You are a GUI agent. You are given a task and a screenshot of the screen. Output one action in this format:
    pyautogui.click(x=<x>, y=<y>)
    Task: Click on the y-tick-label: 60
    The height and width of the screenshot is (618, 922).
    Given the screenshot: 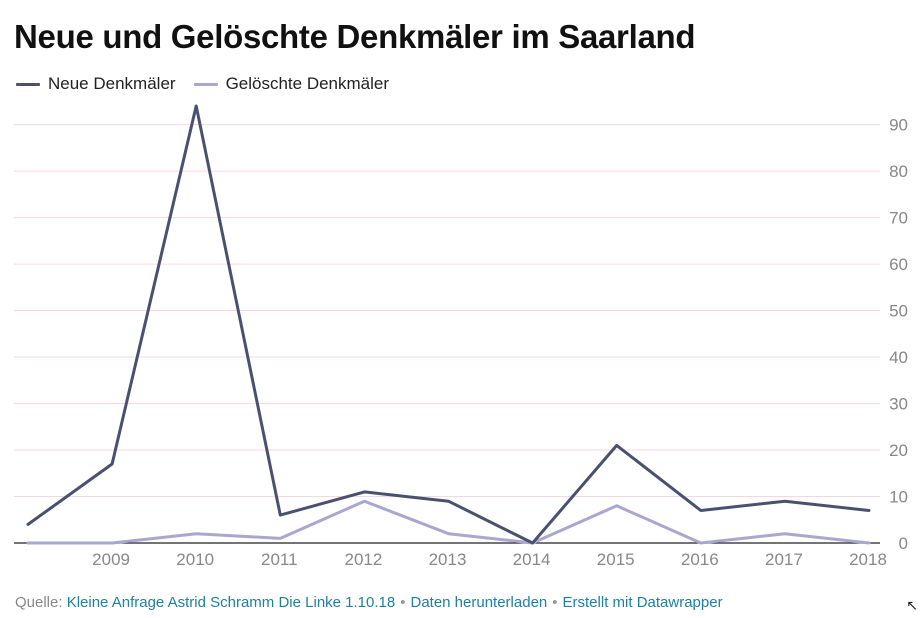 What is the action you would take?
    pyautogui.click(x=898, y=264)
    